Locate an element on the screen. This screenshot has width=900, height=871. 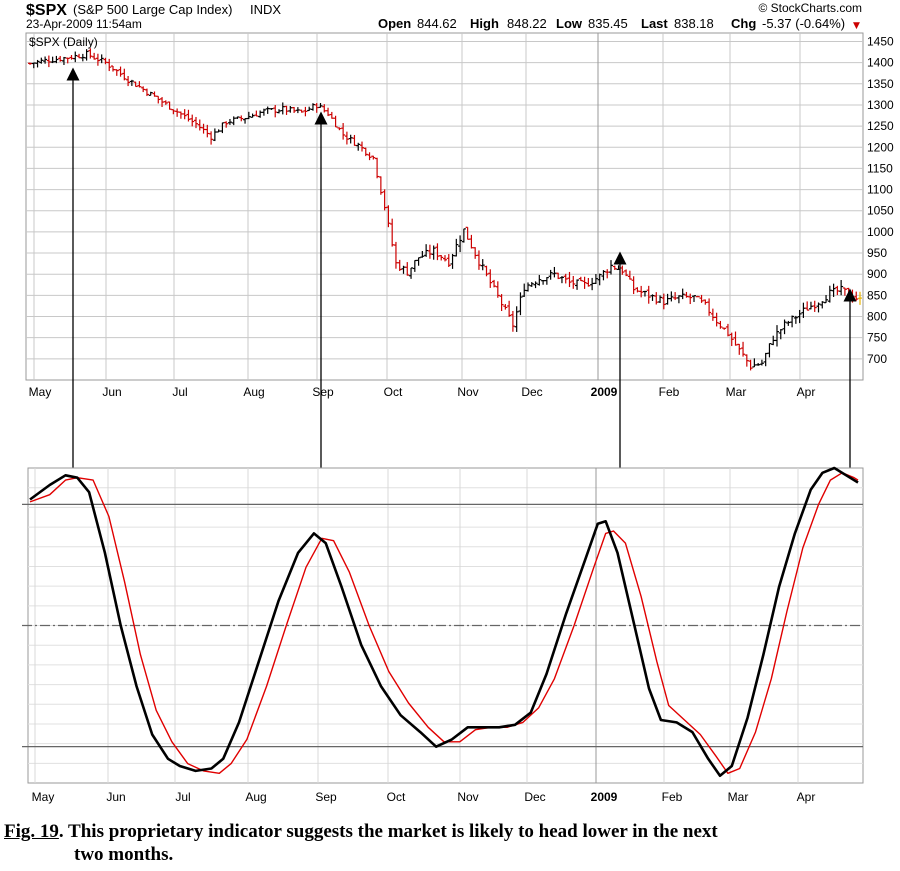
price-y-tick-label: 1300 is located at coordinates (880, 105).